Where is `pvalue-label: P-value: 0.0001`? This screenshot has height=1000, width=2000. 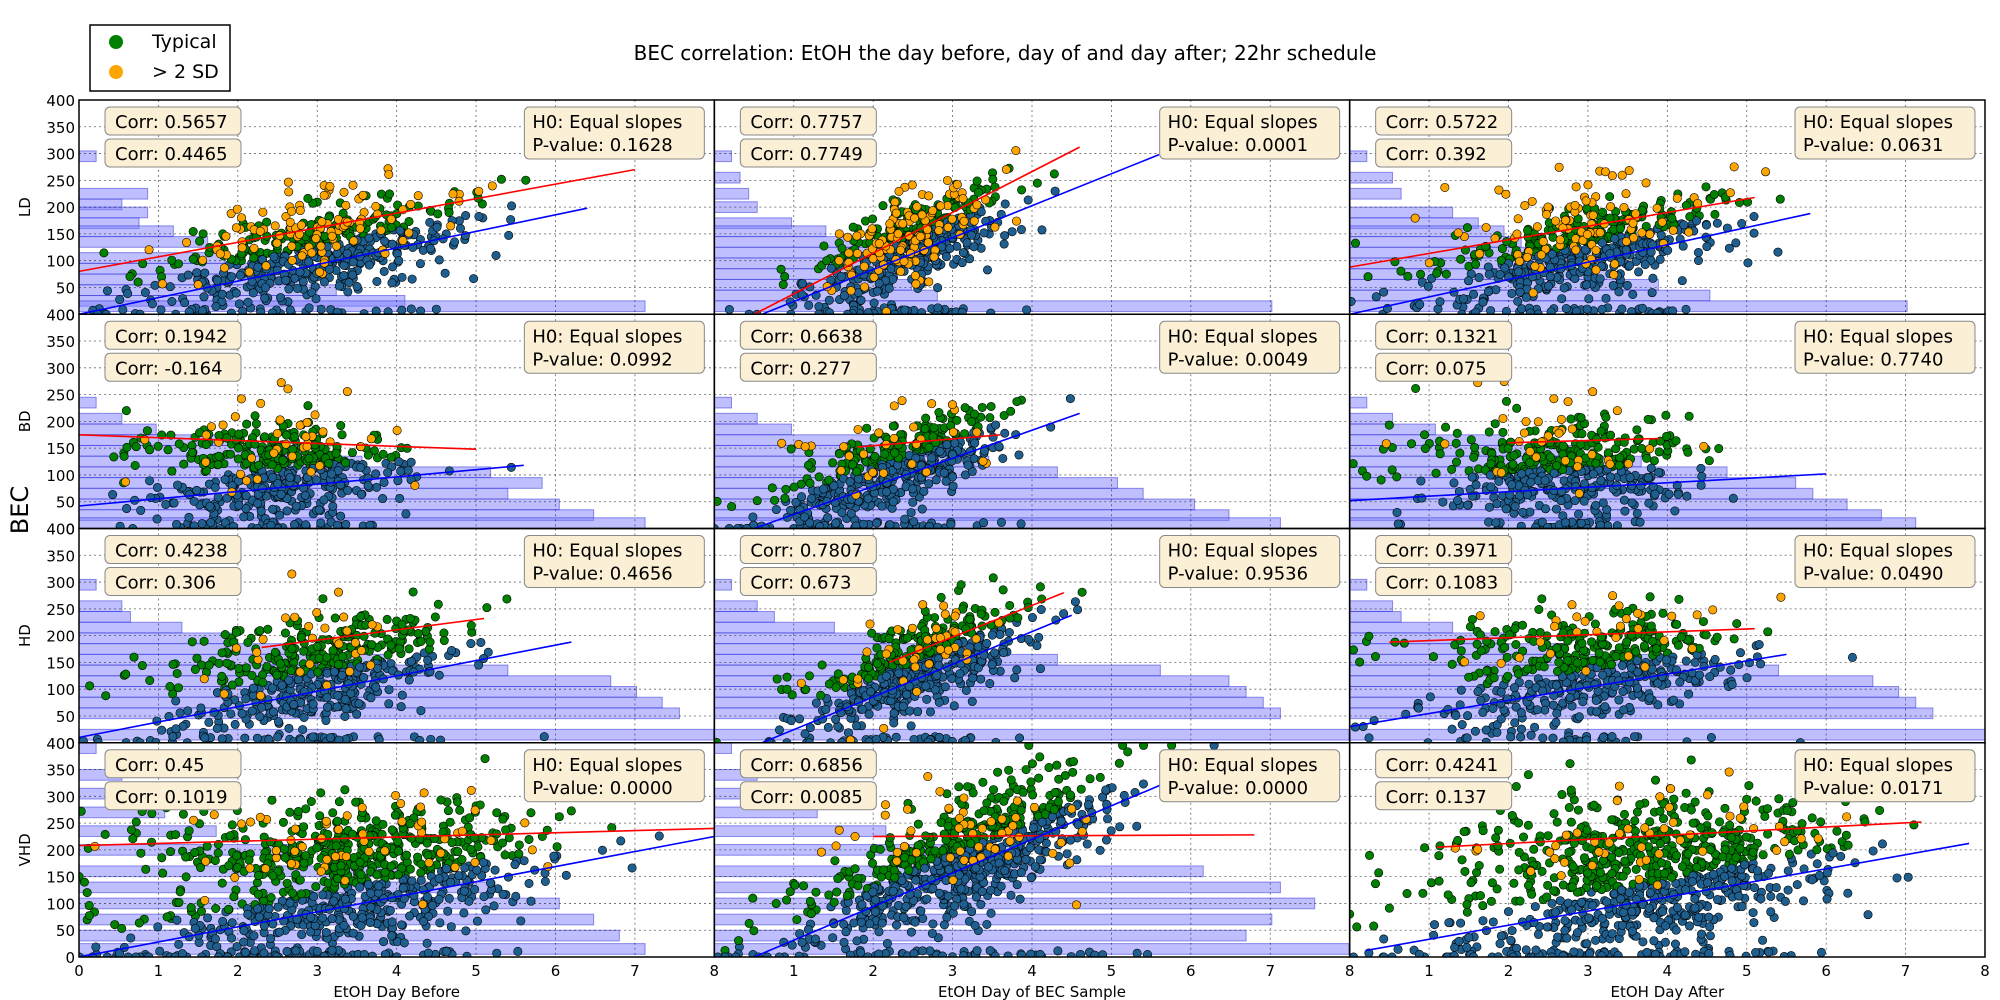 pvalue-label: P-value: 0.0001 is located at coordinates (1238, 145).